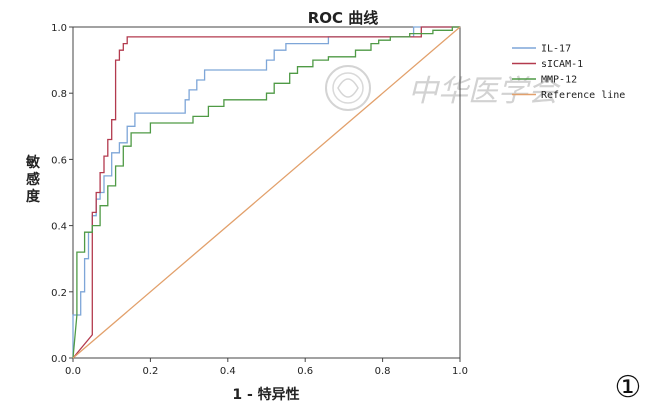  What do you see at coordinates (59, 227) in the screenshot?
I see `y-tick-label: 0.4` at bounding box center [59, 227].